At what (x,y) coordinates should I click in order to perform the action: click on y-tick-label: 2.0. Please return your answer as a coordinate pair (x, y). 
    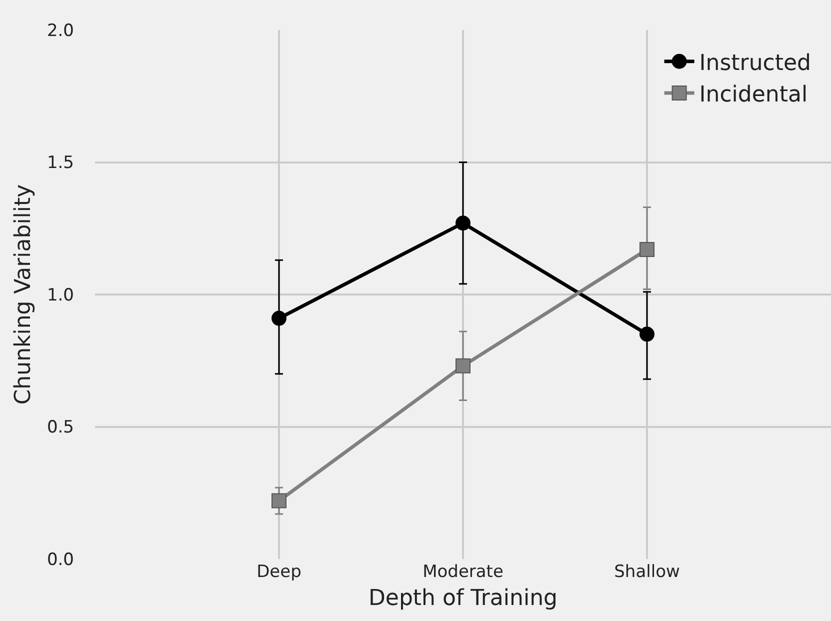
    Looking at the image, I should click on (60, 30).